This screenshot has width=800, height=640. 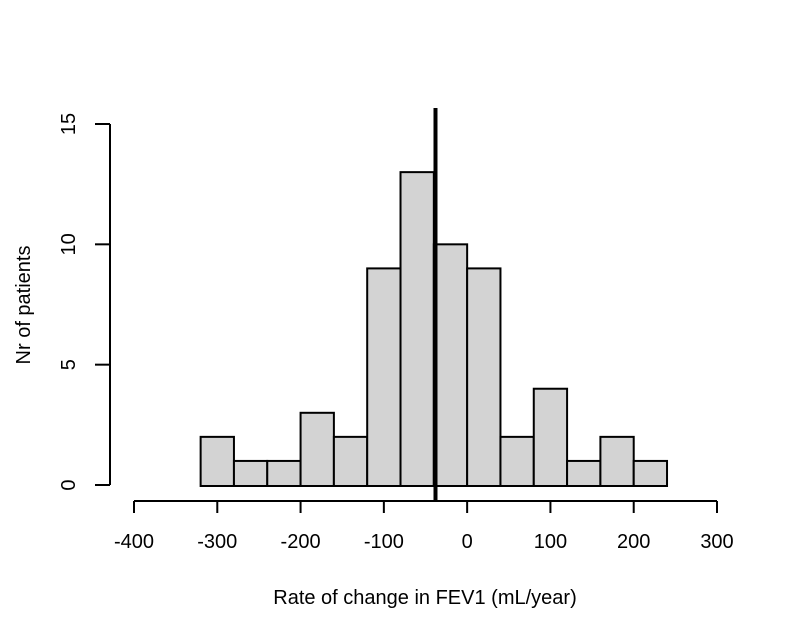 I want to click on y-tick-label: 15, so click(x=69, y=124).